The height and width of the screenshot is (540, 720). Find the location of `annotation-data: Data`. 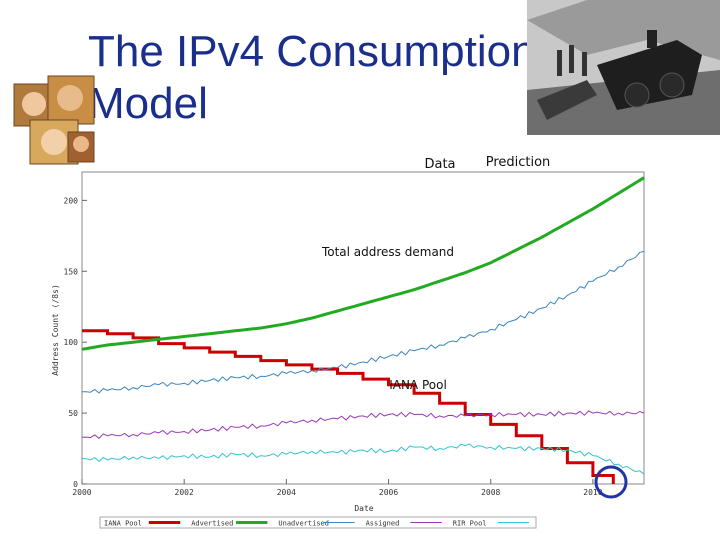

annotation-data: Data is located at coordinates (439, 164).